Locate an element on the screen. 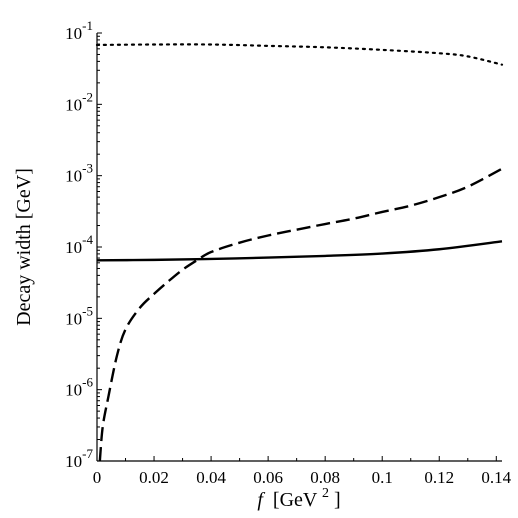 This screenshot has width=518, height=518. x-tick-label: 0.1 is located at coordinates (382, 477).